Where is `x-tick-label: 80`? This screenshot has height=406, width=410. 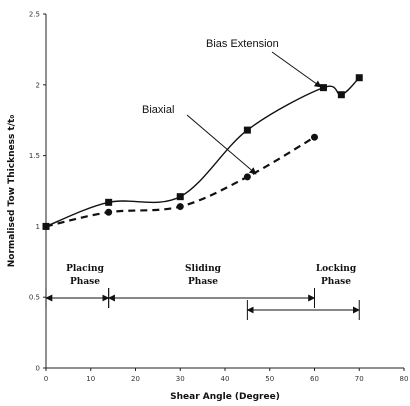 x-tick-label: 80 is located at coordinates (404, 379).